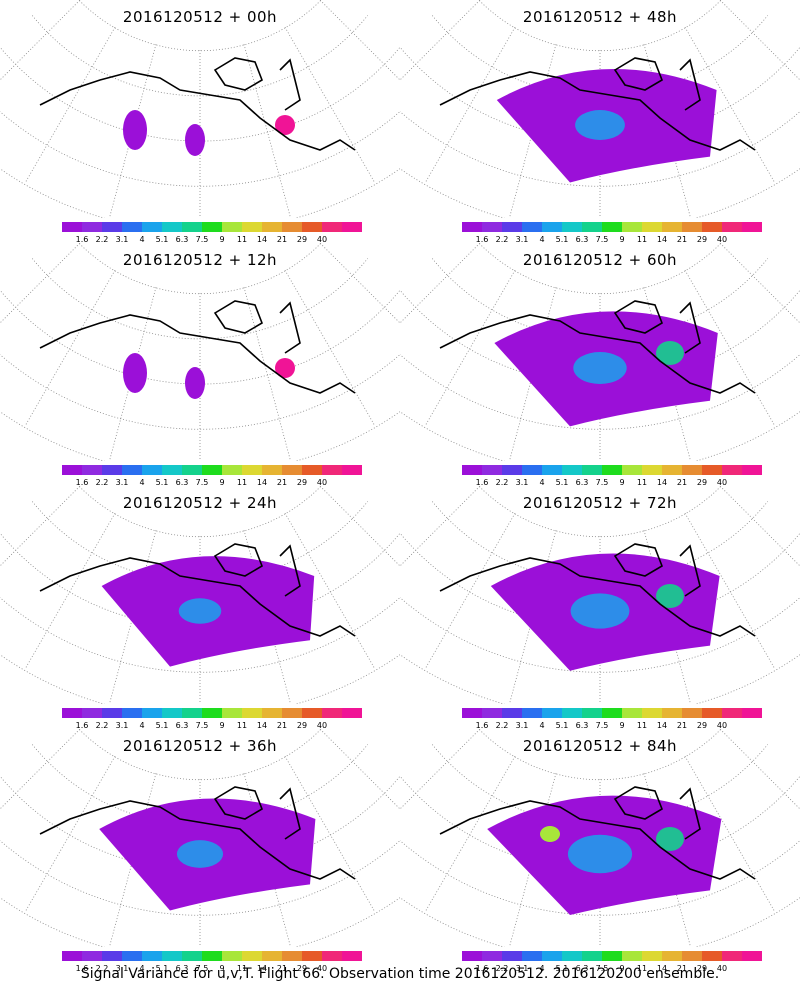 This screenshot has width=800, height=1000. I want to click on colorbar-tick-label: 40, so click(322, 482).